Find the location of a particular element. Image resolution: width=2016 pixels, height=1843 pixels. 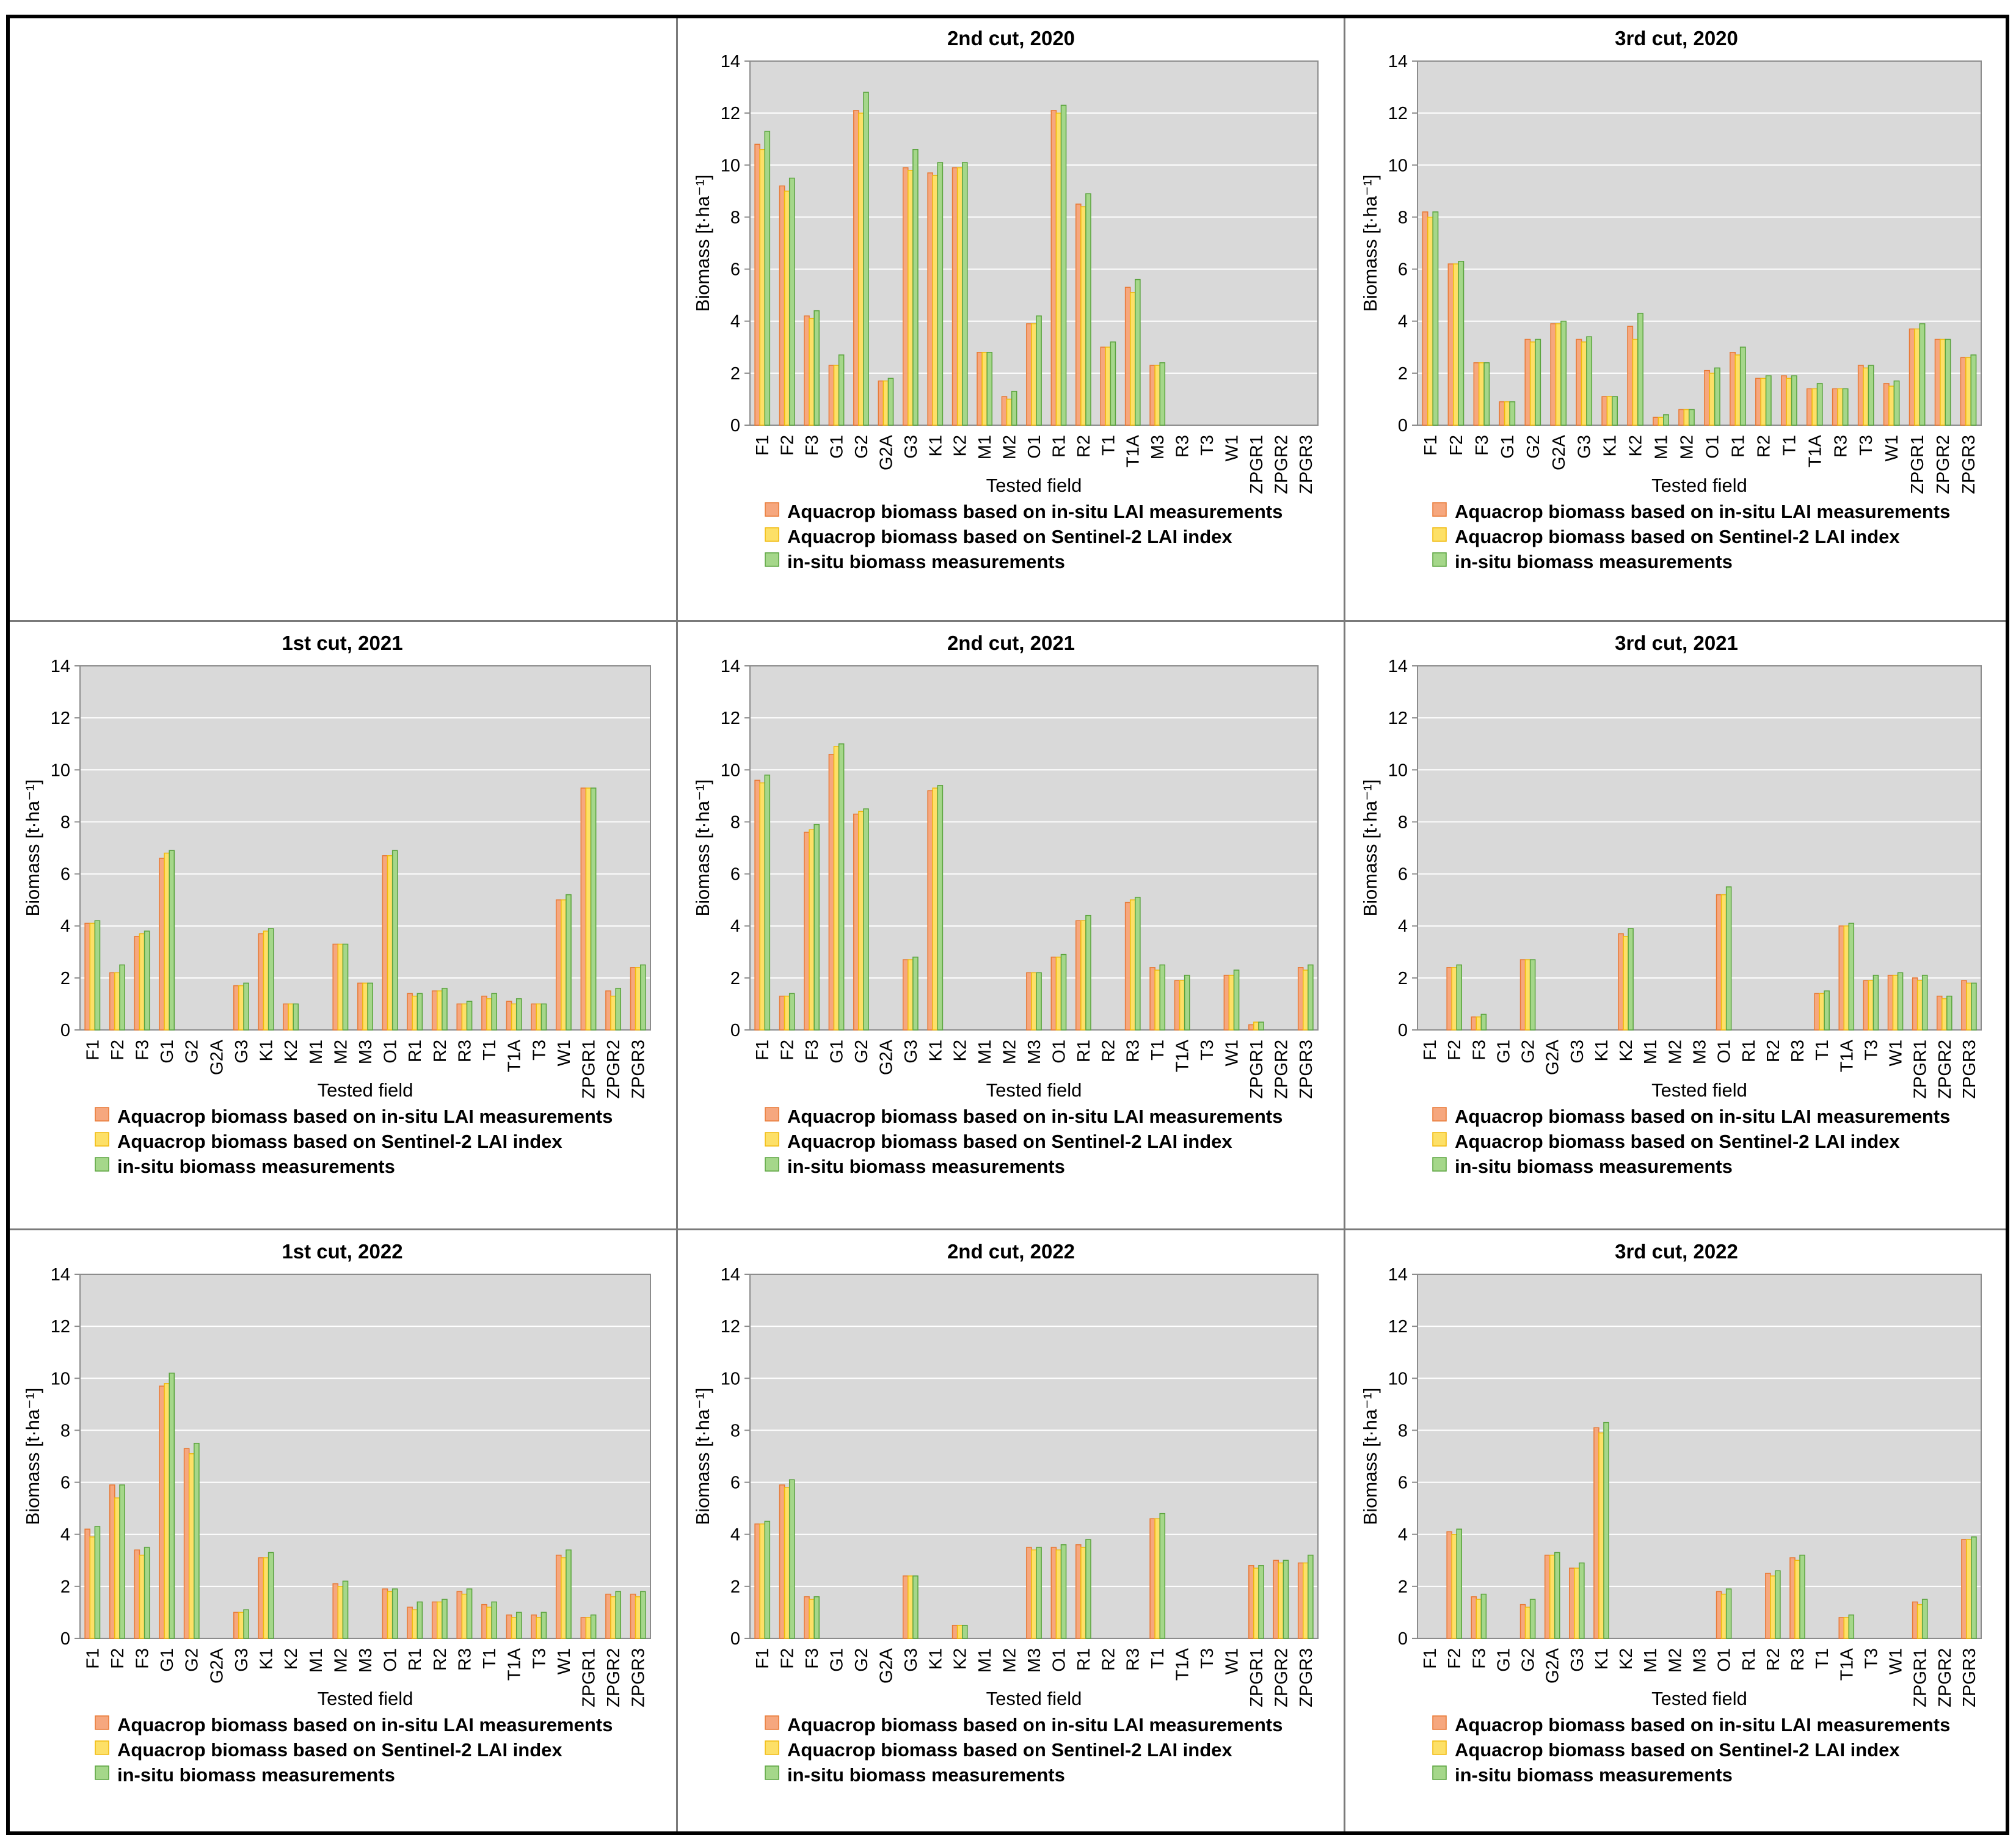

bar-M1-s2 is located at coordinates (1661, 421).